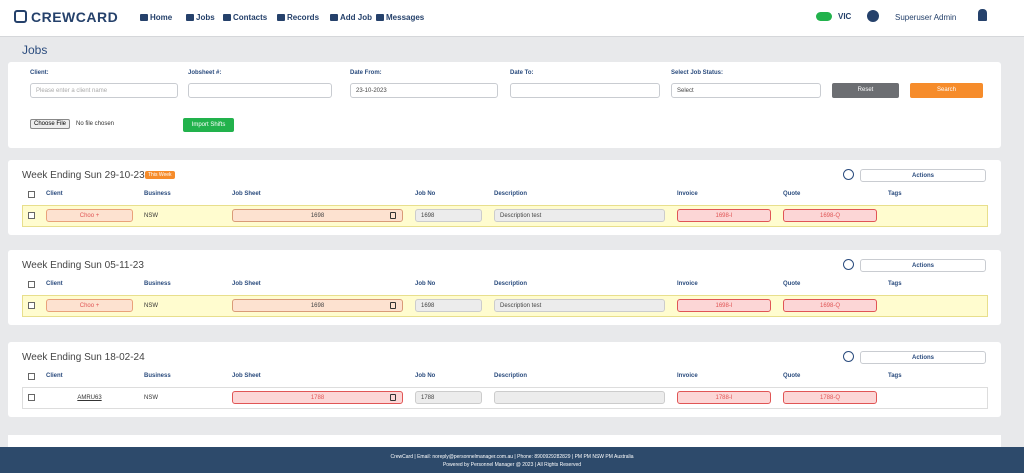 This screenshot has height=473, width=1024. Describe the element at coordinates (824, 16) in the screenshot. I see `toggle` at that location.